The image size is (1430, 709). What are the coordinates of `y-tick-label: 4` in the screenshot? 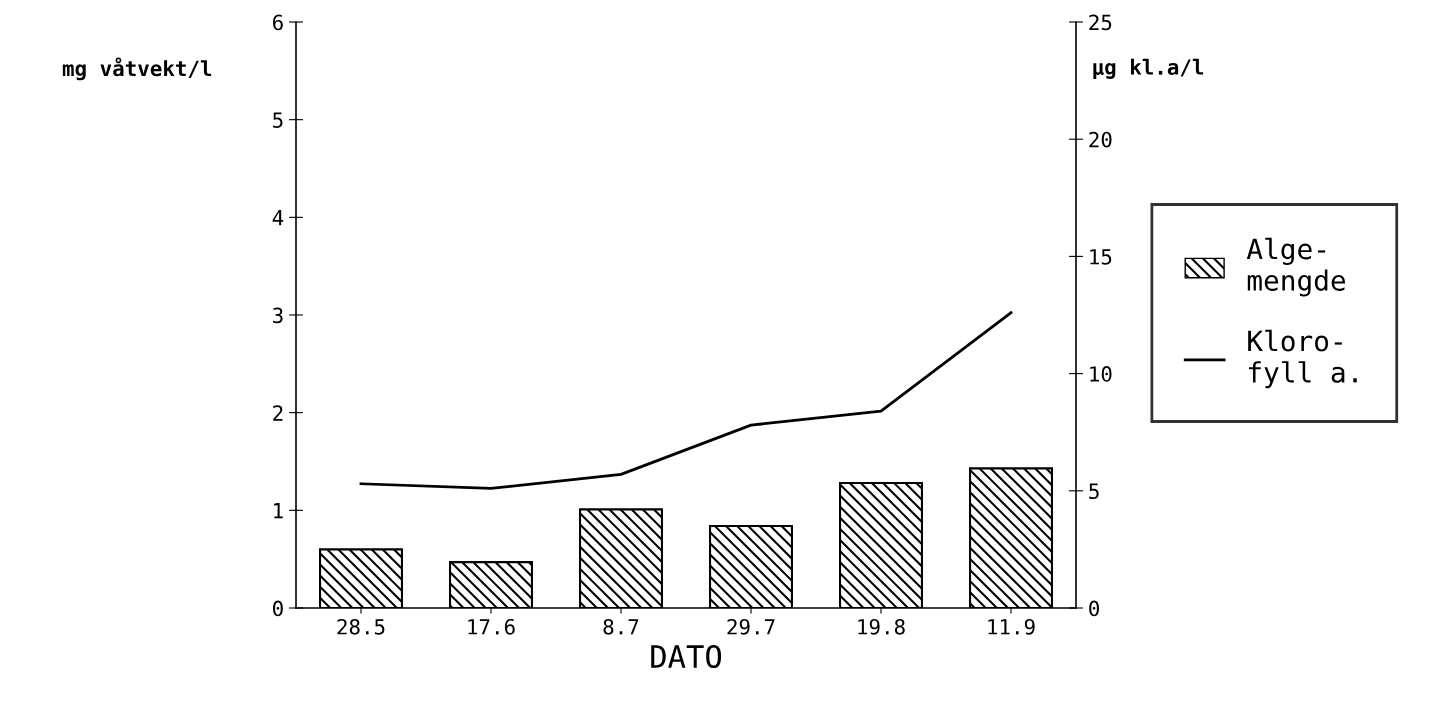 It's located at (278, 218).